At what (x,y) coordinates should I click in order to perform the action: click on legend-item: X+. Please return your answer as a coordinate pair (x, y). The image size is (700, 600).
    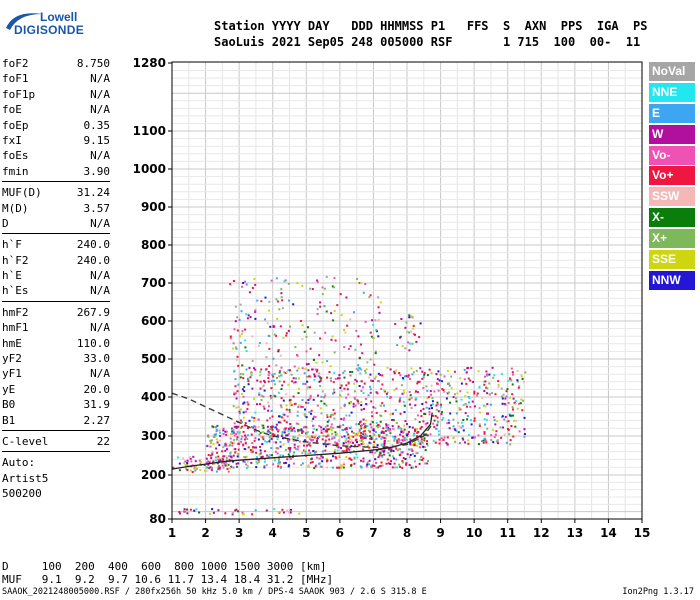
    Looking at the image, I should click on (672, 239).